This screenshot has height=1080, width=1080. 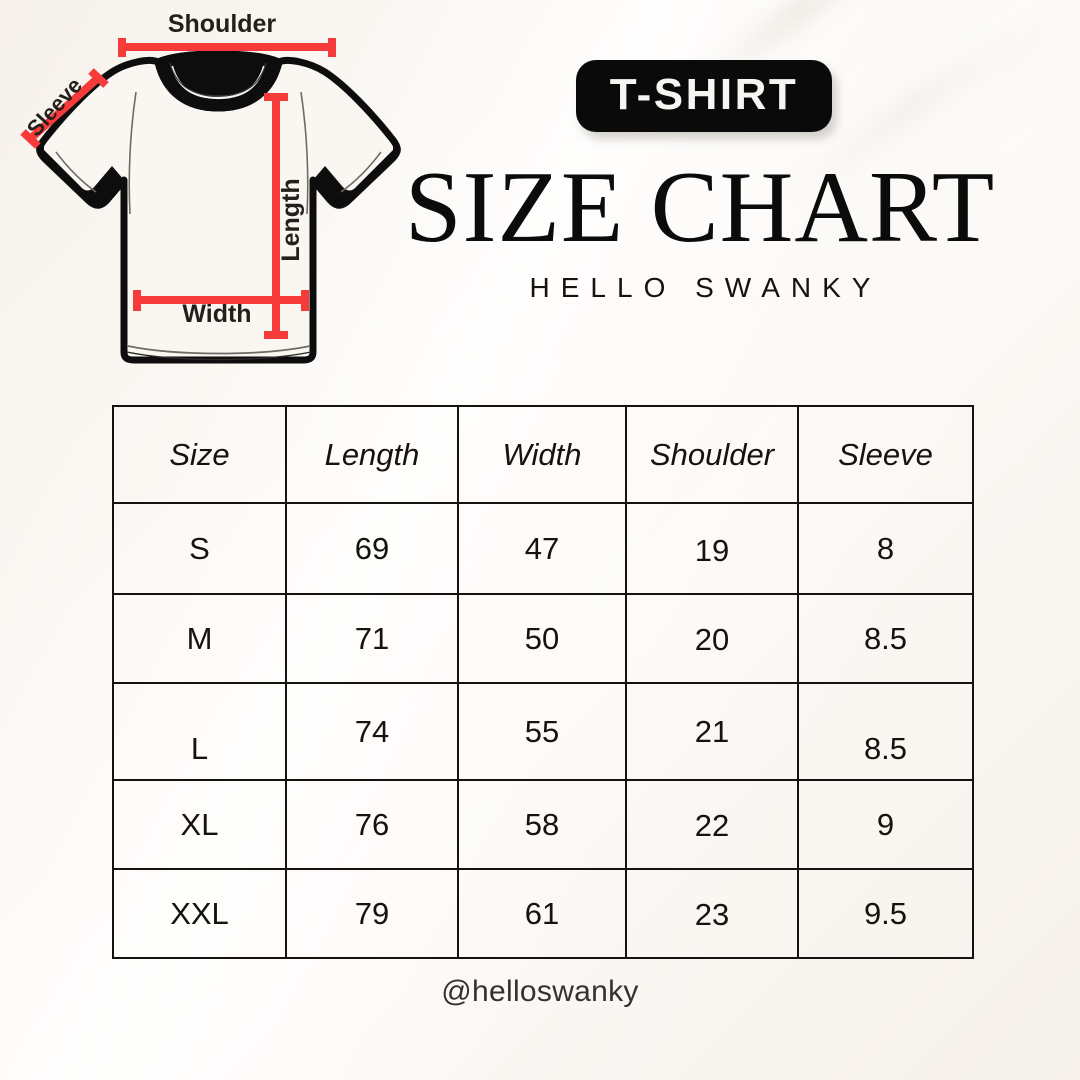 What do you see at coordinates (372, 731) in the screenshot?
I see `cell-length: 74` at bounding box center [372, 731].